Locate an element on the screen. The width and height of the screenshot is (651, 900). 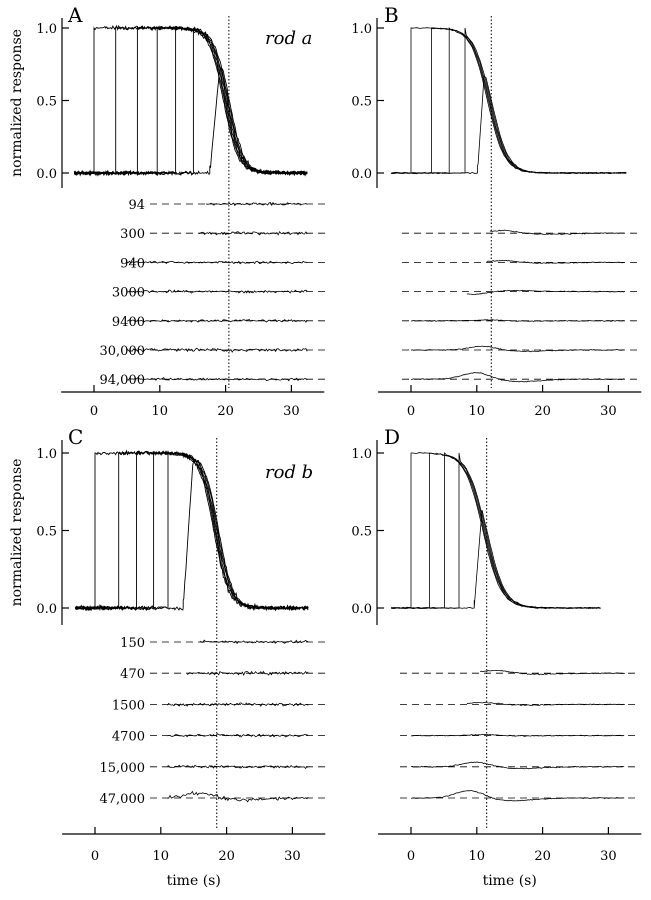
intensity-label: 94 is located at coordinates (136, 205).